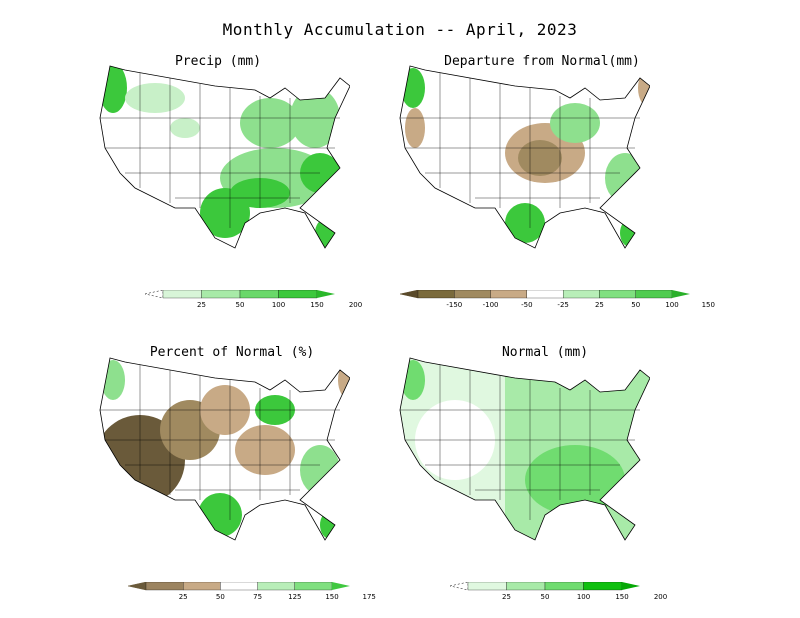  What do you see at coordinates (258, 597) in the screenshot?
I see `colorbar-tick-label: 75` at bounding box center [258, 597].